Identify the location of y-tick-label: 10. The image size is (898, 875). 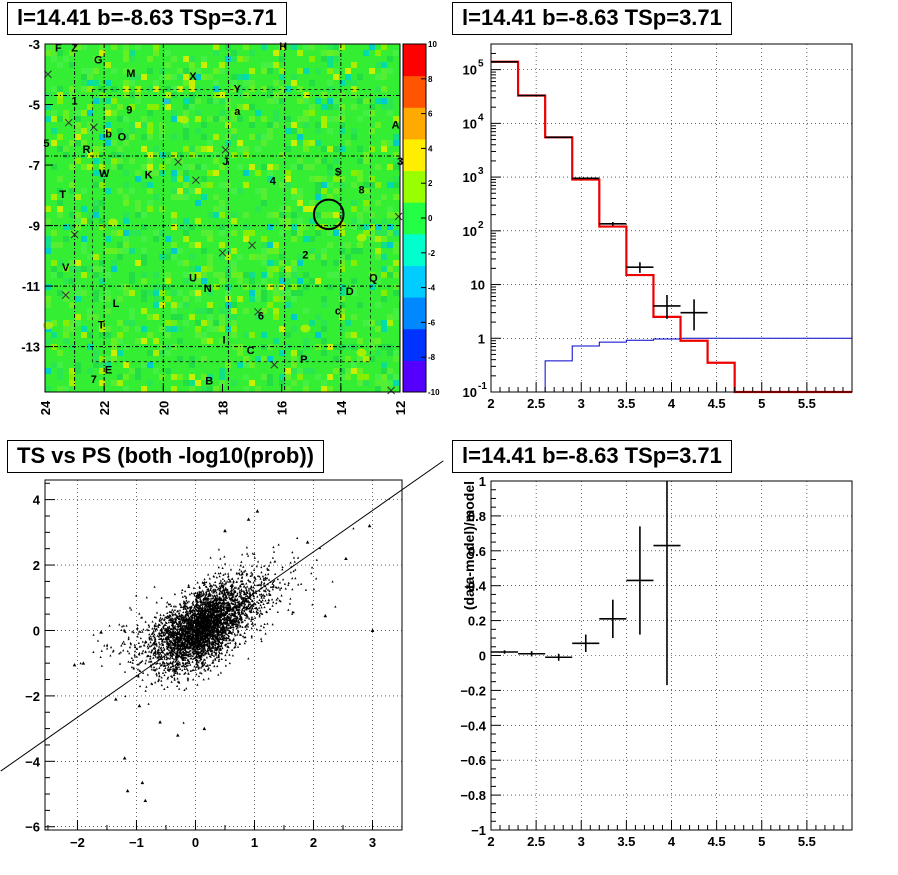
(478, 285).